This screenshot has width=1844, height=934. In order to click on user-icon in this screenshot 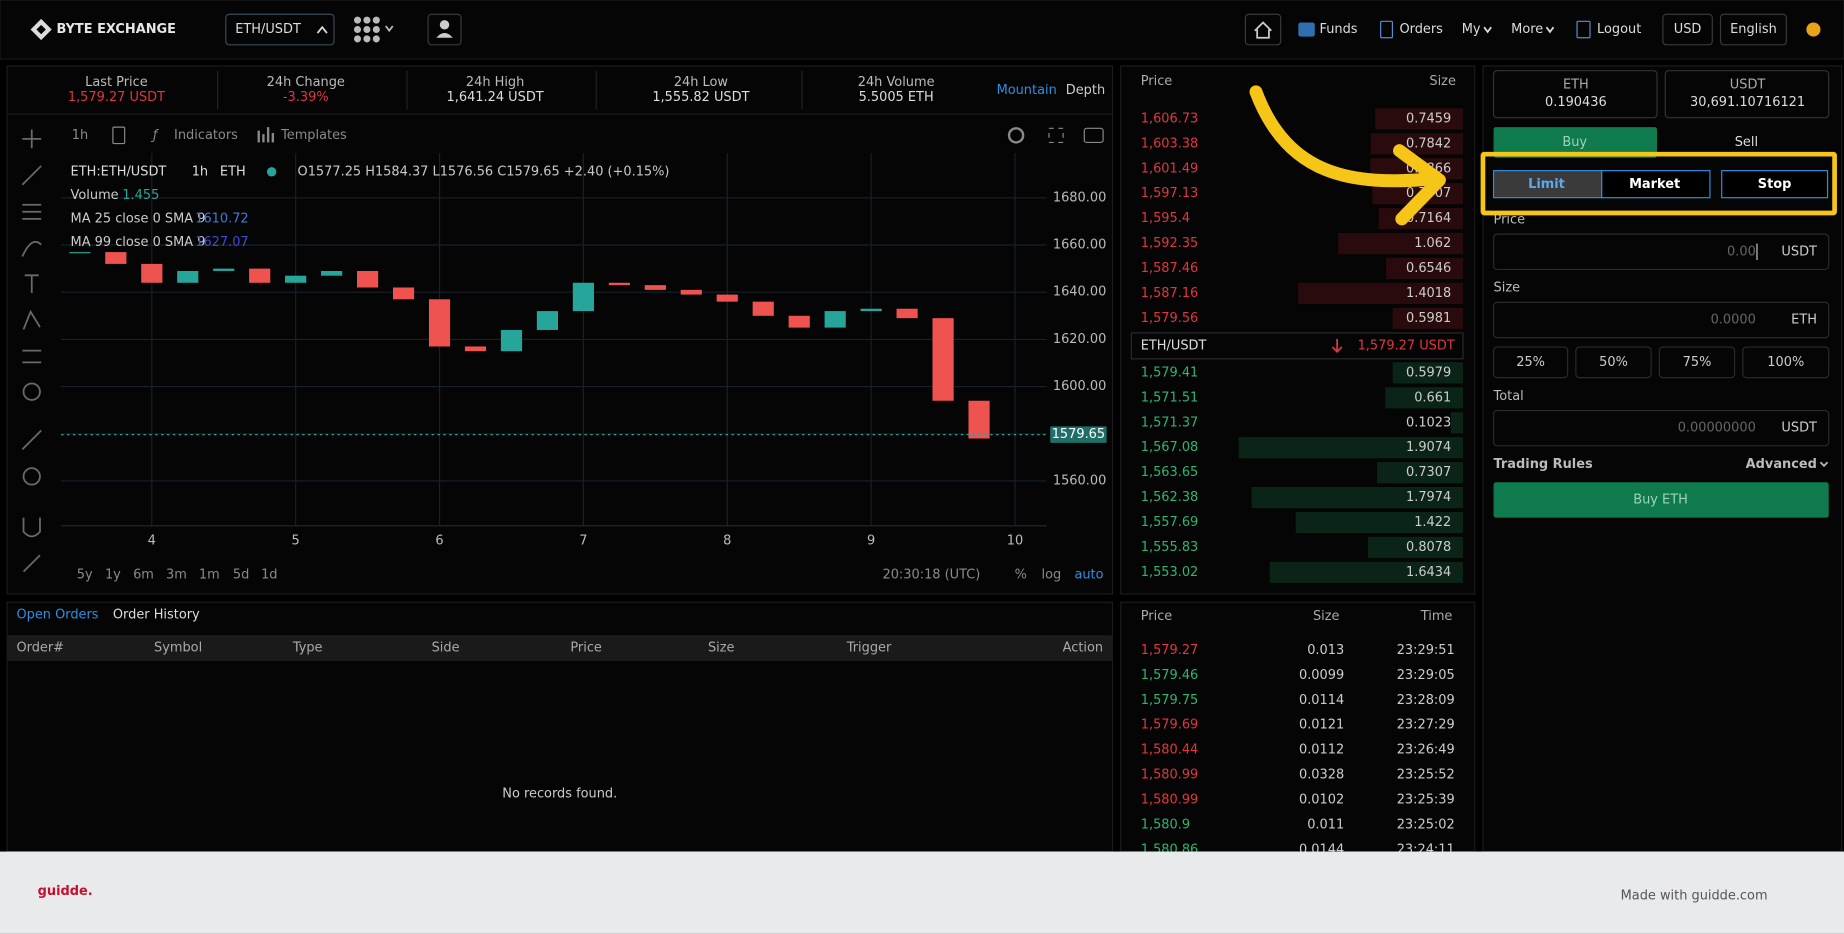, I will do `click(444, 35)`.